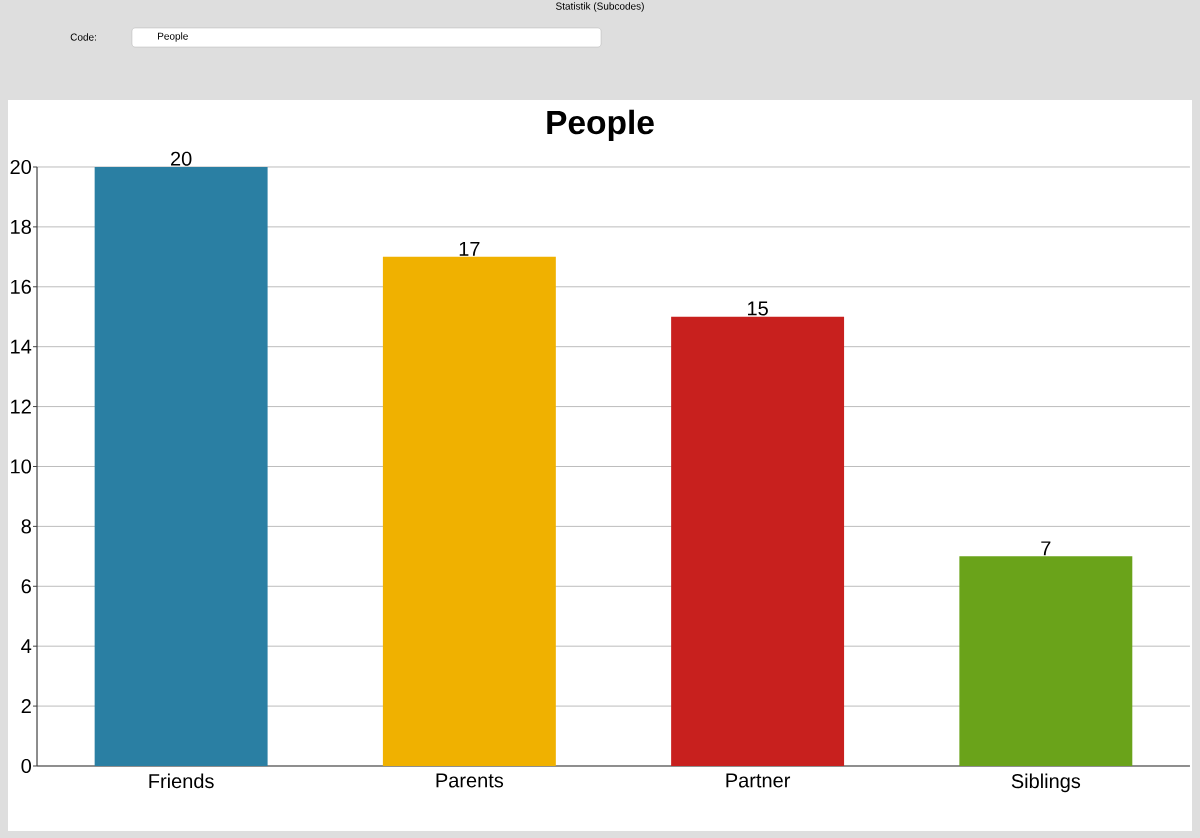 The image size is (1200, 838). Describe the element at coordinates (83, 37) in the screenshot. I see `text: Code:` at that location.